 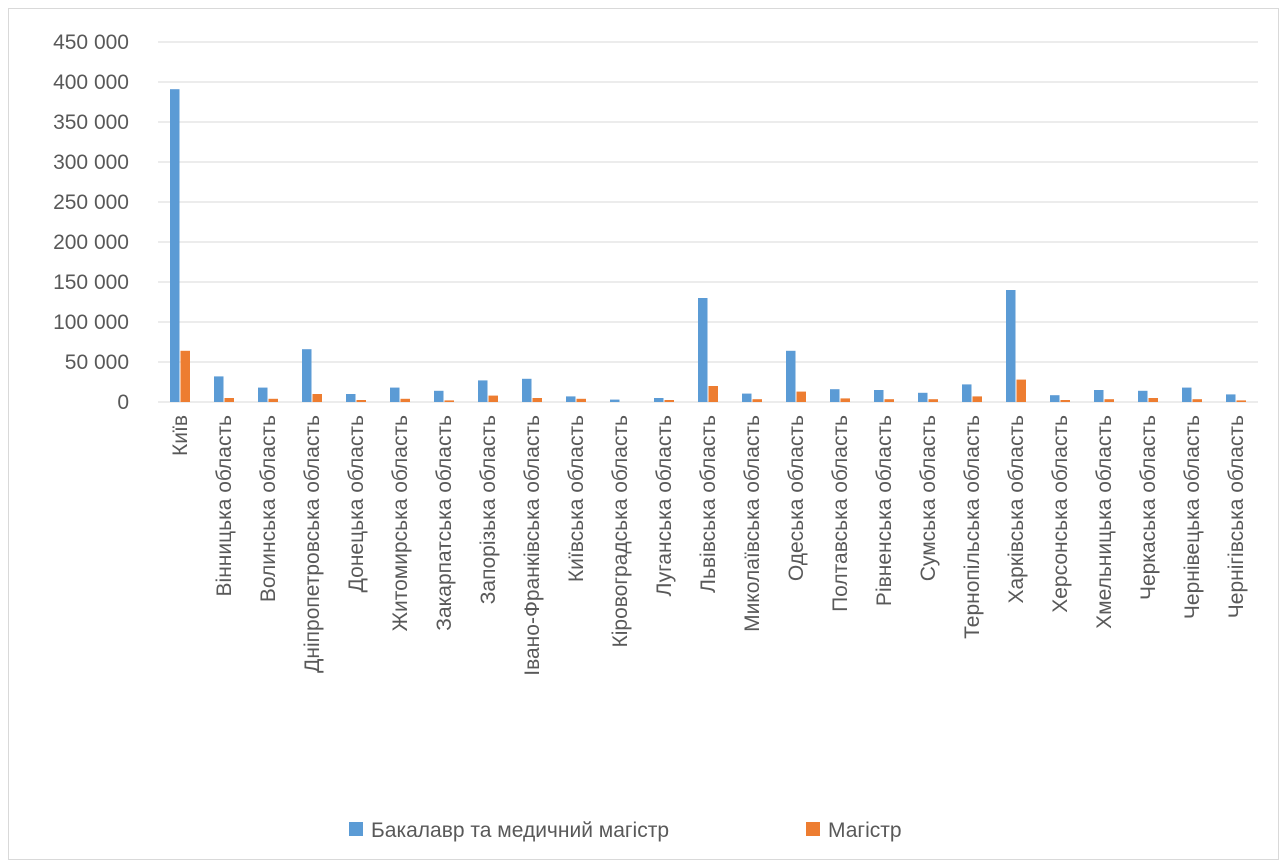 What do you see at coordinates (91, 122) in the screenshot?
I see `y-tick-label: 350 000` at bounding box center [91, 122].